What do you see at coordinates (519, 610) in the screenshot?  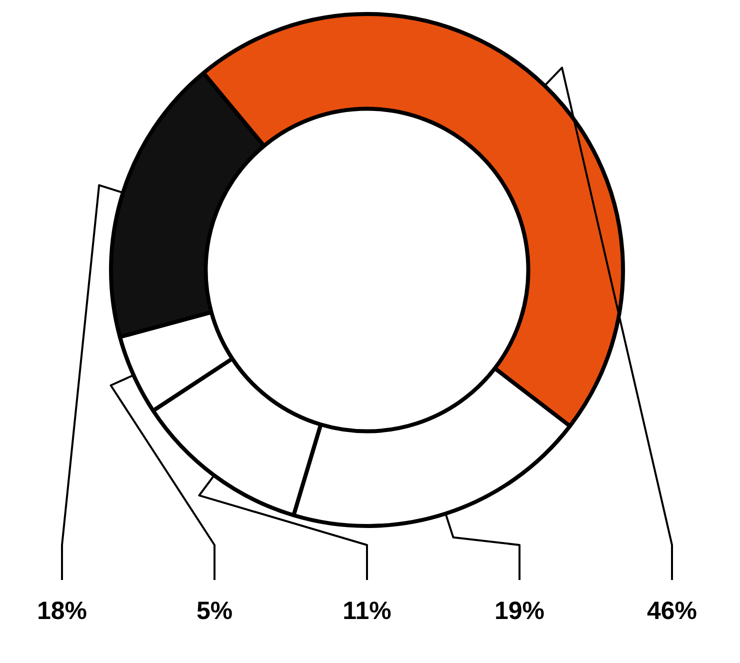 I see `data-label: 19%` at bounding box center [519, 610].